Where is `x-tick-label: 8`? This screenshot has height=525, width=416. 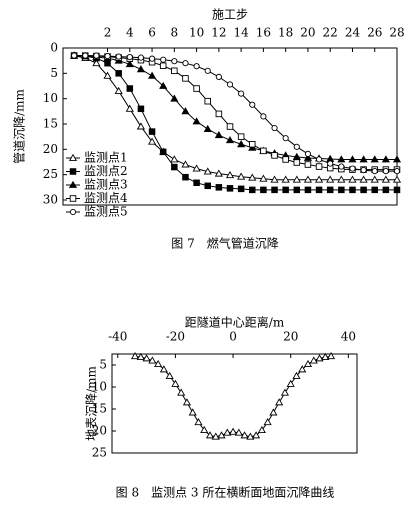 x-tick-label: 8 is located at coordinates (175, 33).